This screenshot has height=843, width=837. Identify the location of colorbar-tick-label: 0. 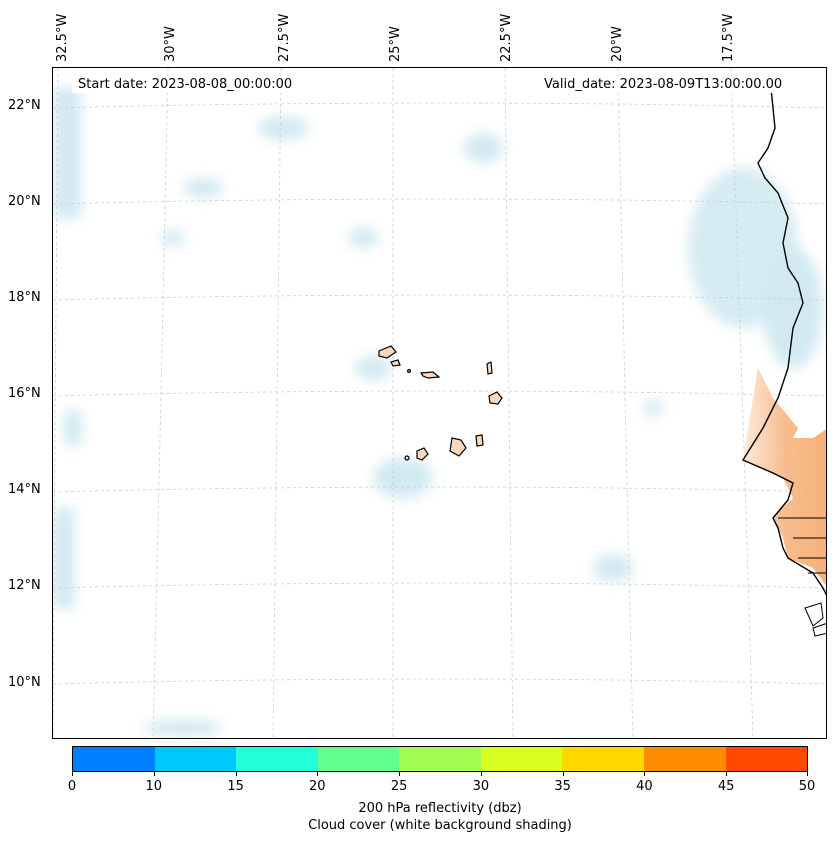
(72, 786).